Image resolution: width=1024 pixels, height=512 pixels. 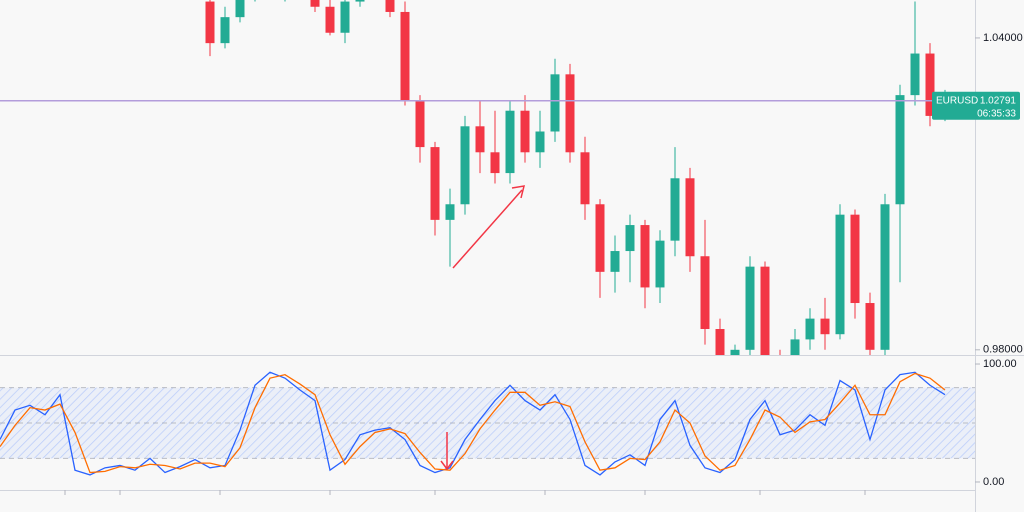 What do you see at coordinates (1003, 350) in the screenshot?
I see `y-tick-label: 0.98000` at bounding box center [1003, 350].